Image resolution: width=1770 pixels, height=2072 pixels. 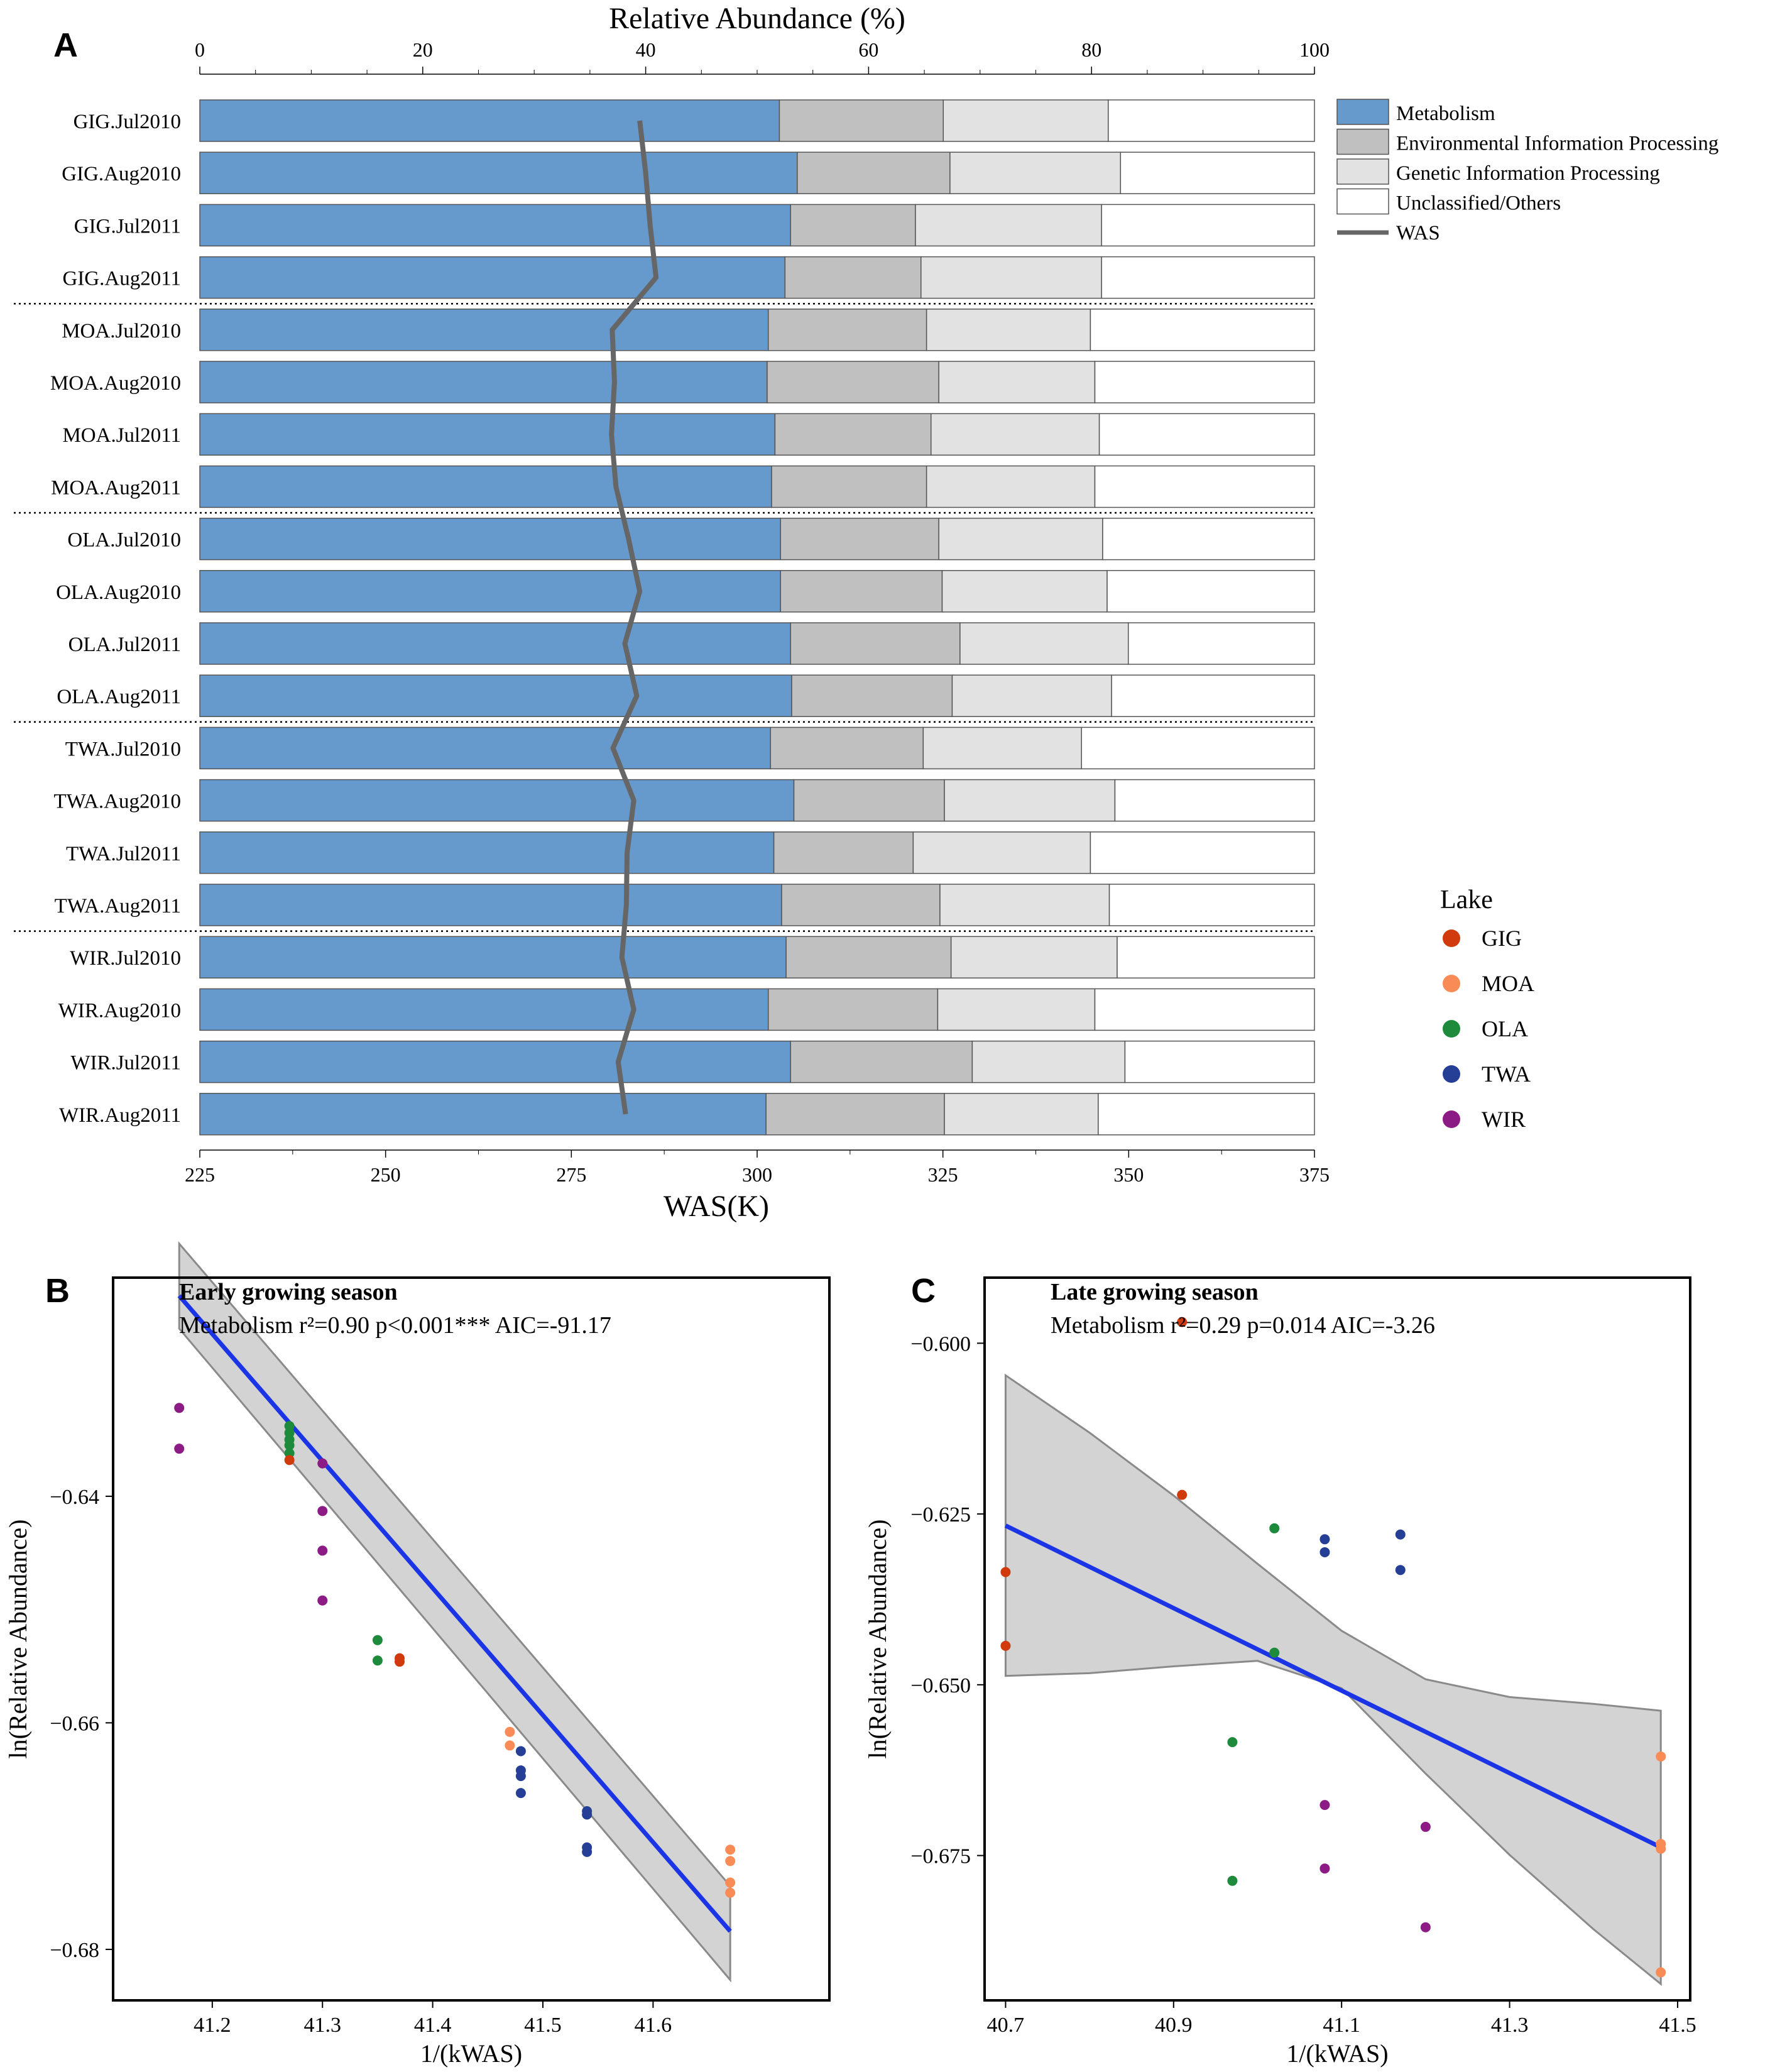 I want to click on x-tick-label: 41.3, so click(x=322, y=2025).